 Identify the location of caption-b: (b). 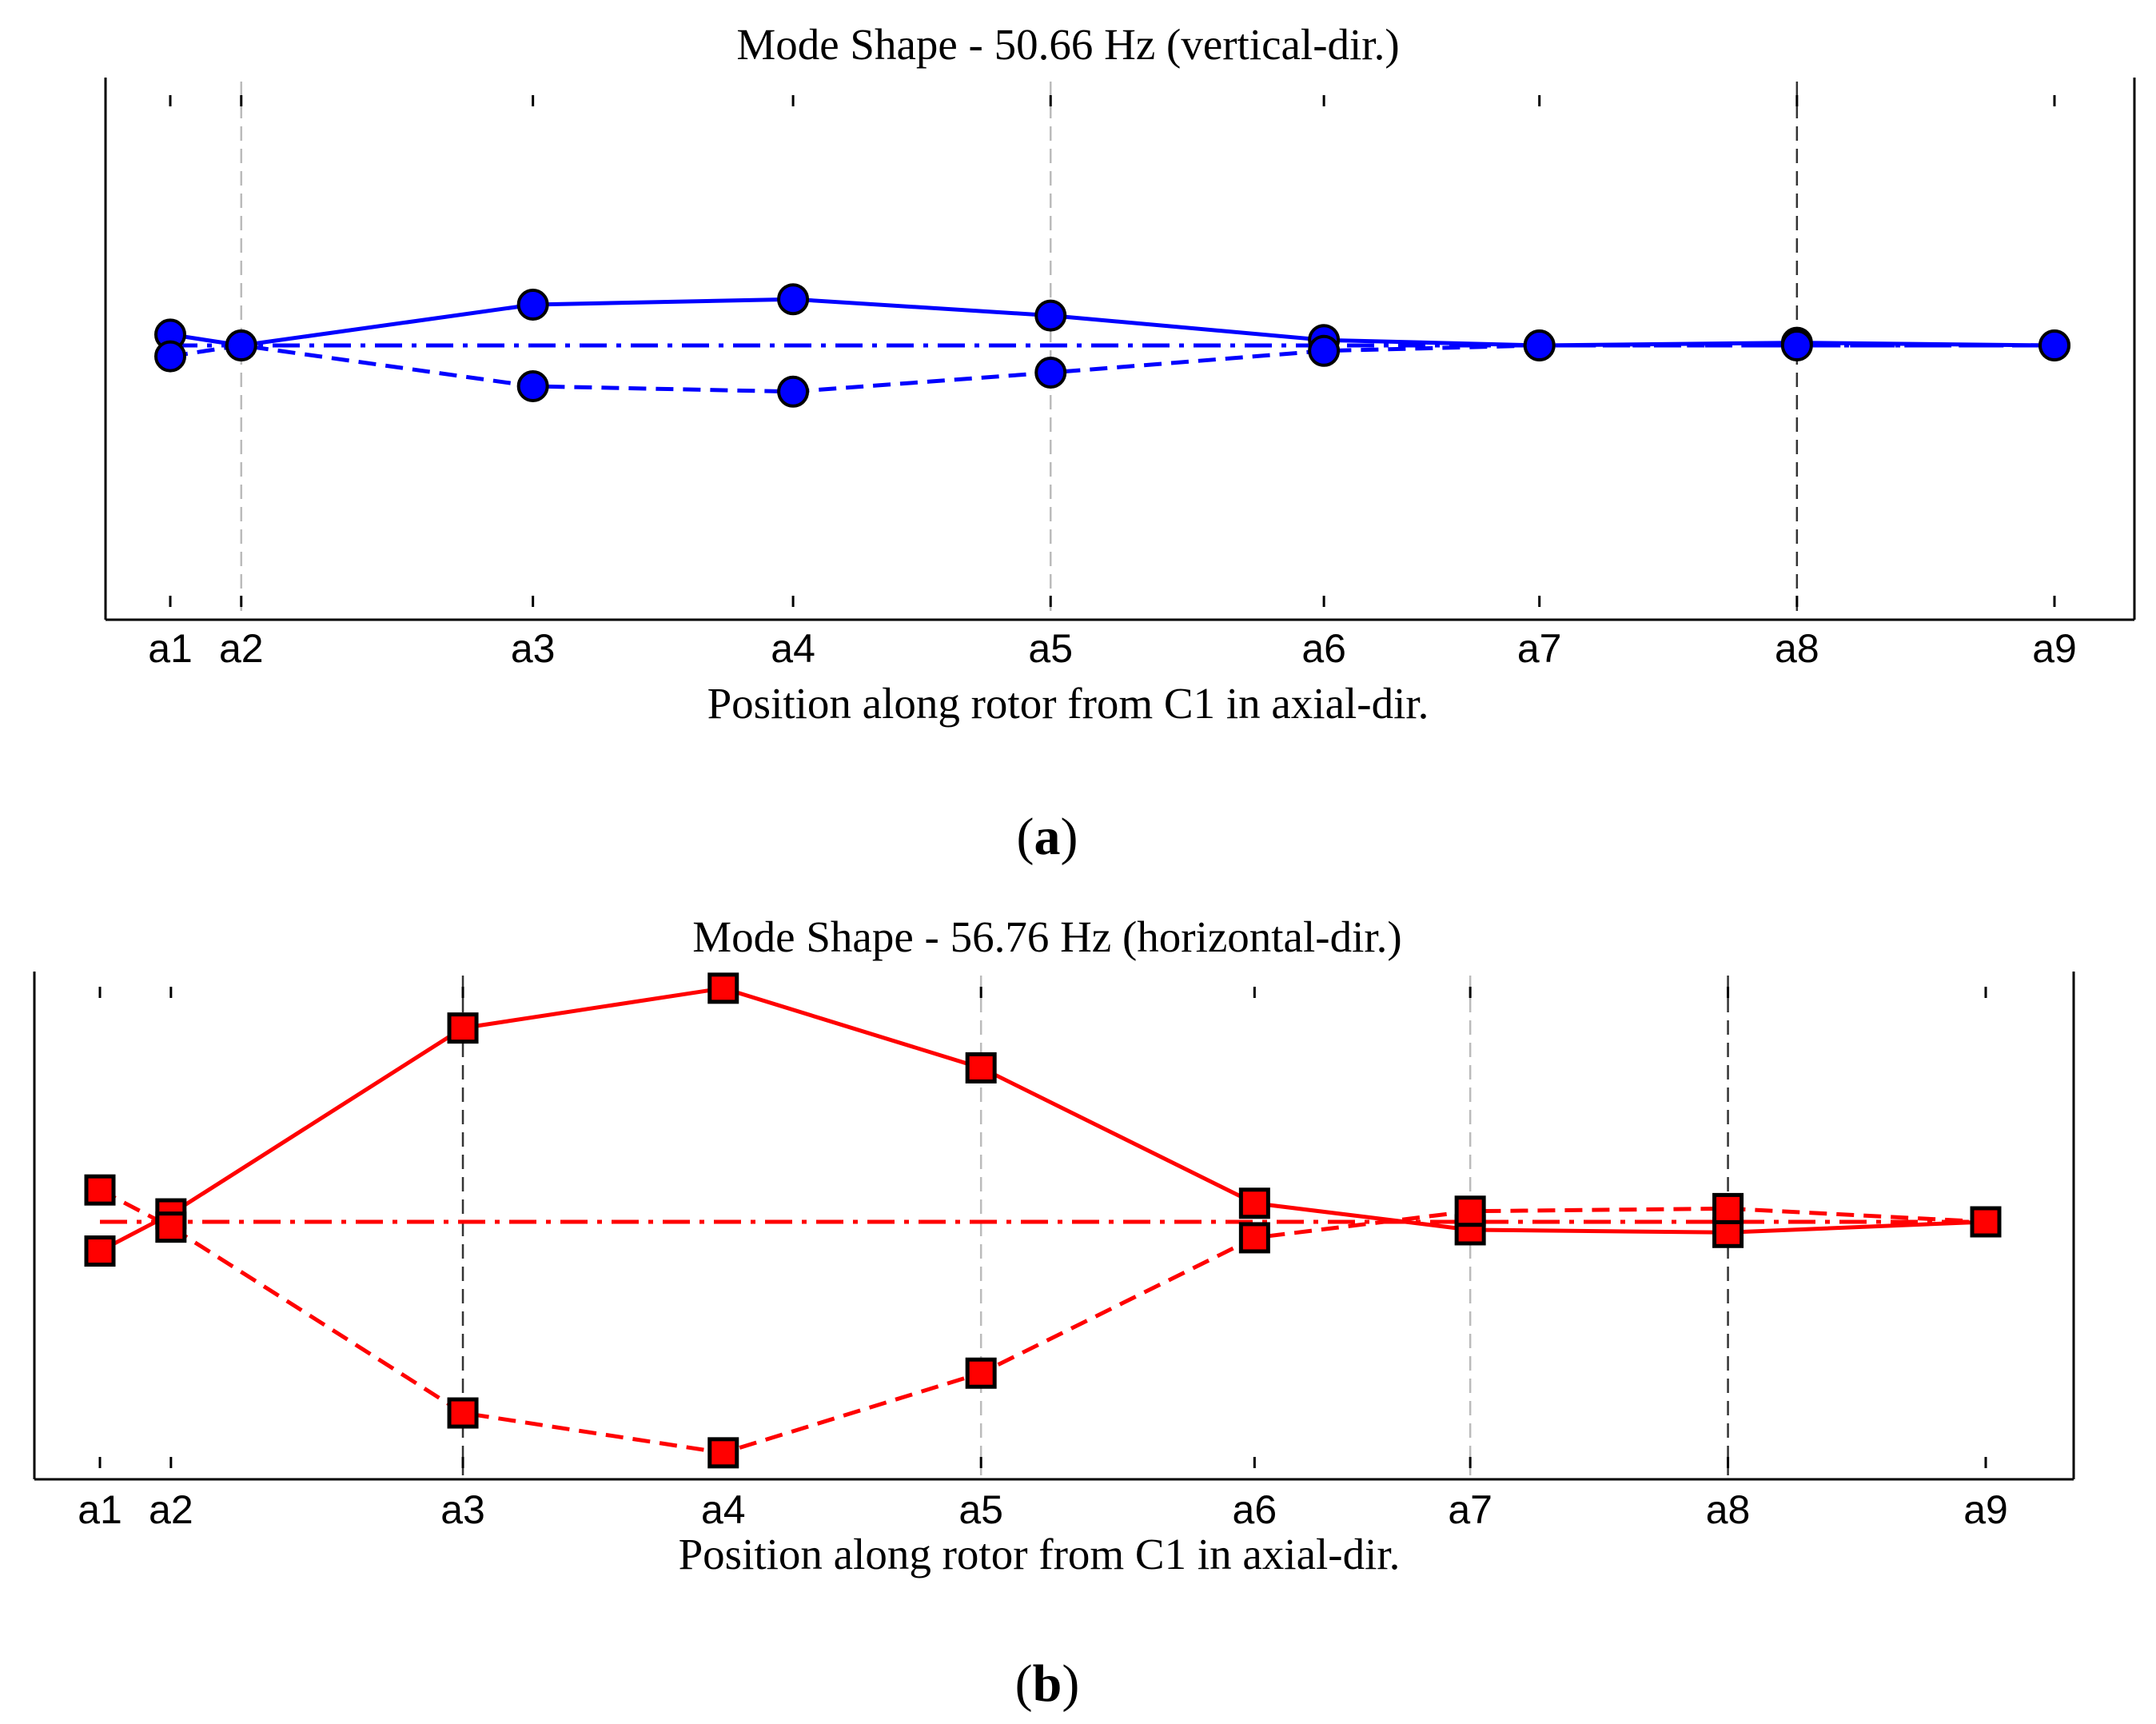
(1048, 1683).